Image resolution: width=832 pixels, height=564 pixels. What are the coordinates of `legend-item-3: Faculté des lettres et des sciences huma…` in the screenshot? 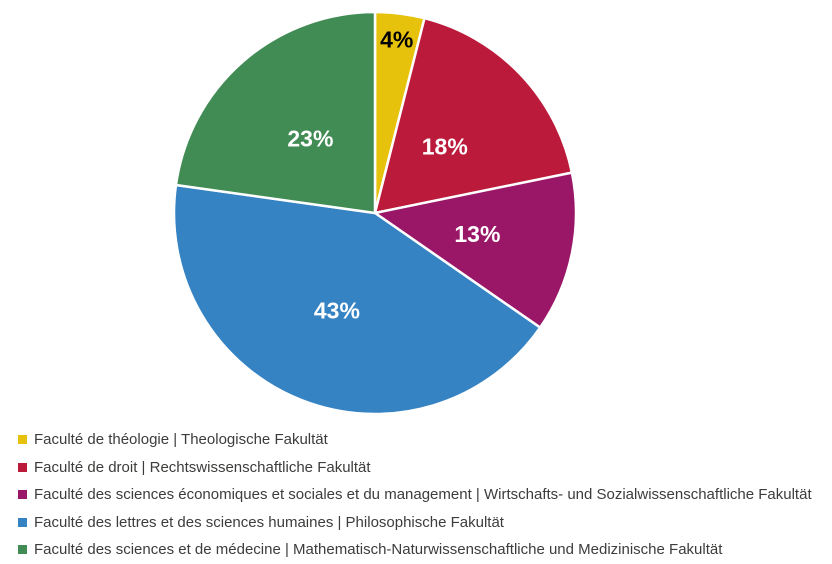 It's located at (415, 523).